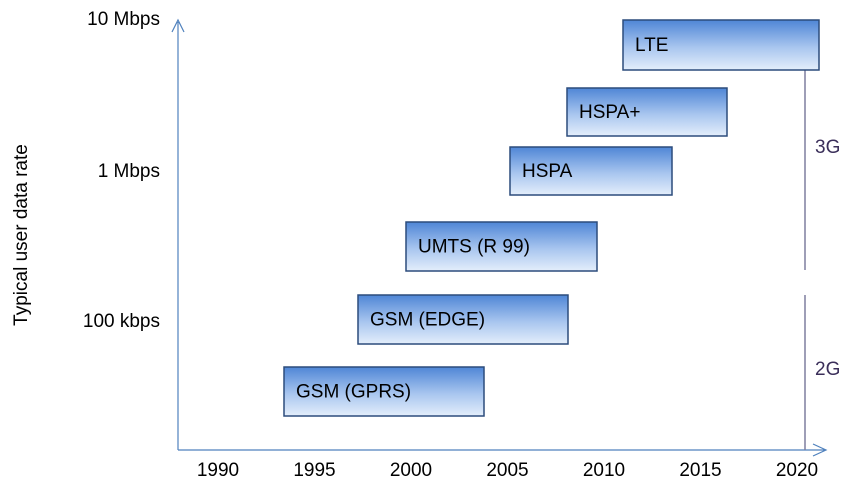 This screenshot has width=852, height=495. Describe the element at coordinates (314, 470) in the screenshot. I see `x-label: 1995` at that location.